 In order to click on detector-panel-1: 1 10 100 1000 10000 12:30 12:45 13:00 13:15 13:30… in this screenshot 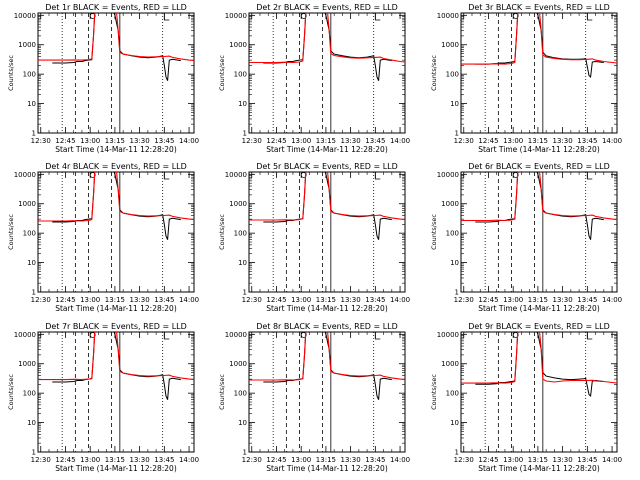, I will do `click(103, 78)`.